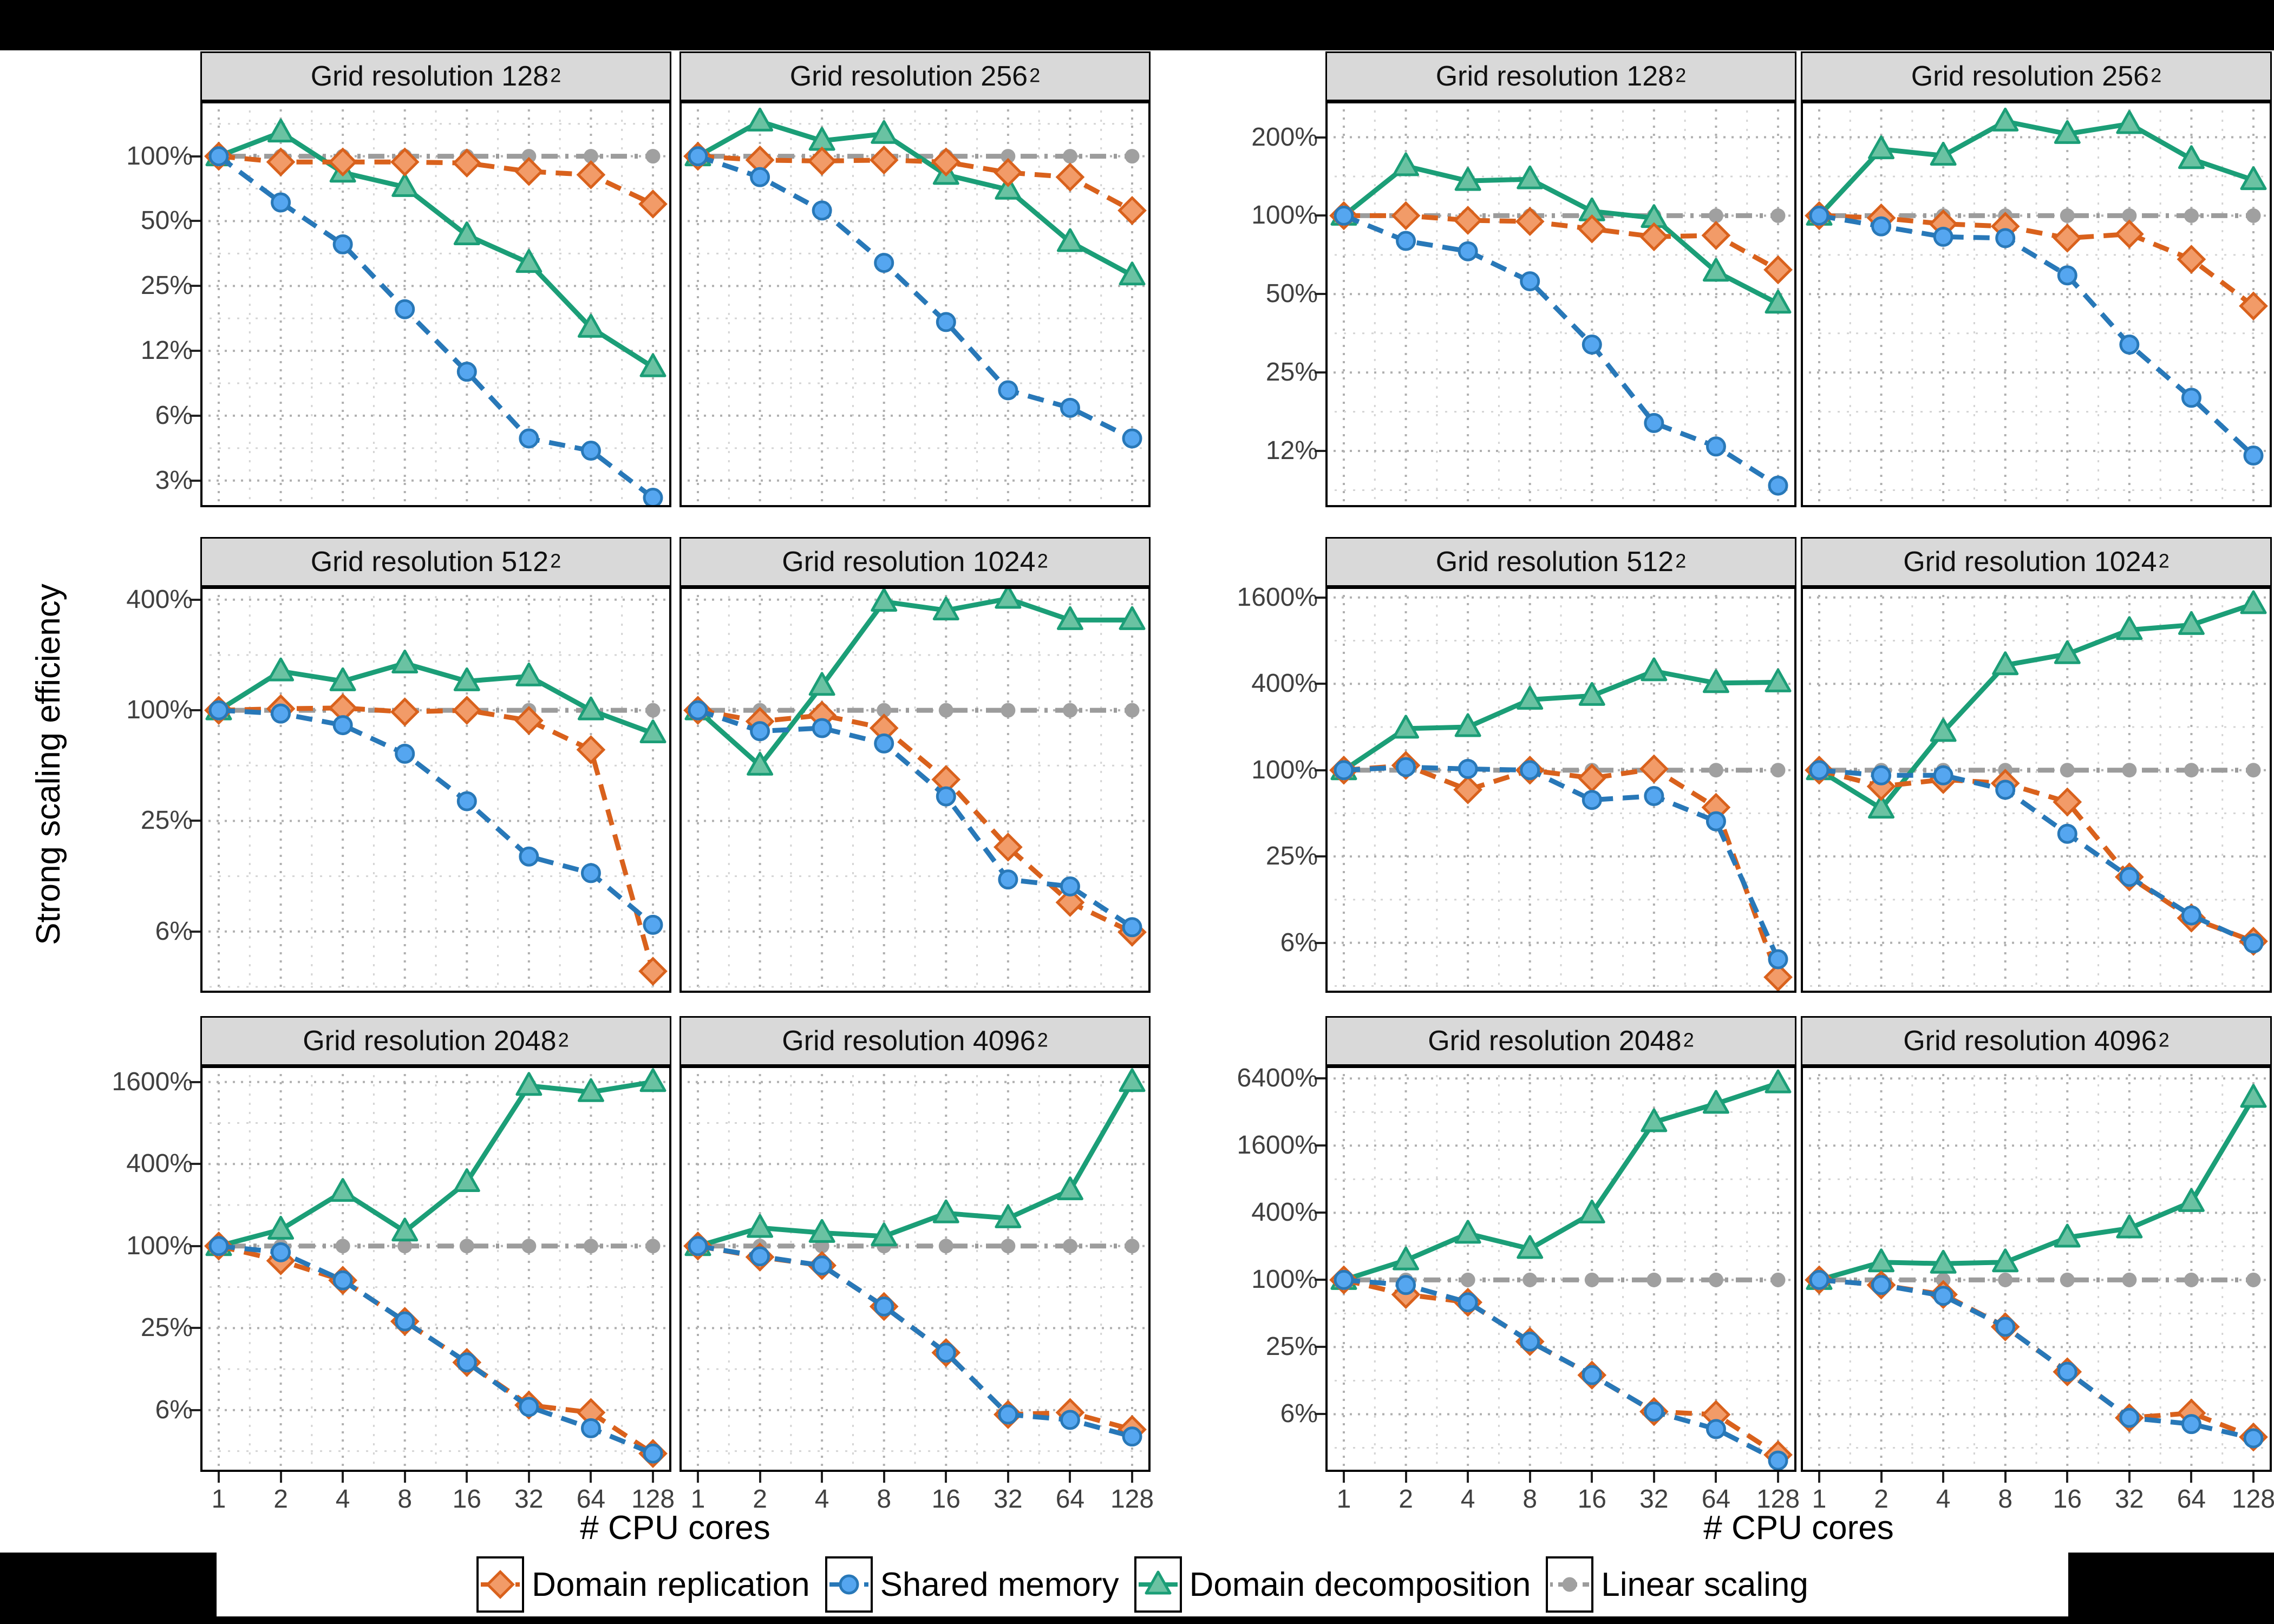 Image resolution: width=2274 pixels, height=1624 pixels. What do you see at coordinates (1555, 562) in the screenshot?
I see `facet-title-text: Grid resolution 512` at bounding box center [1555, 562].